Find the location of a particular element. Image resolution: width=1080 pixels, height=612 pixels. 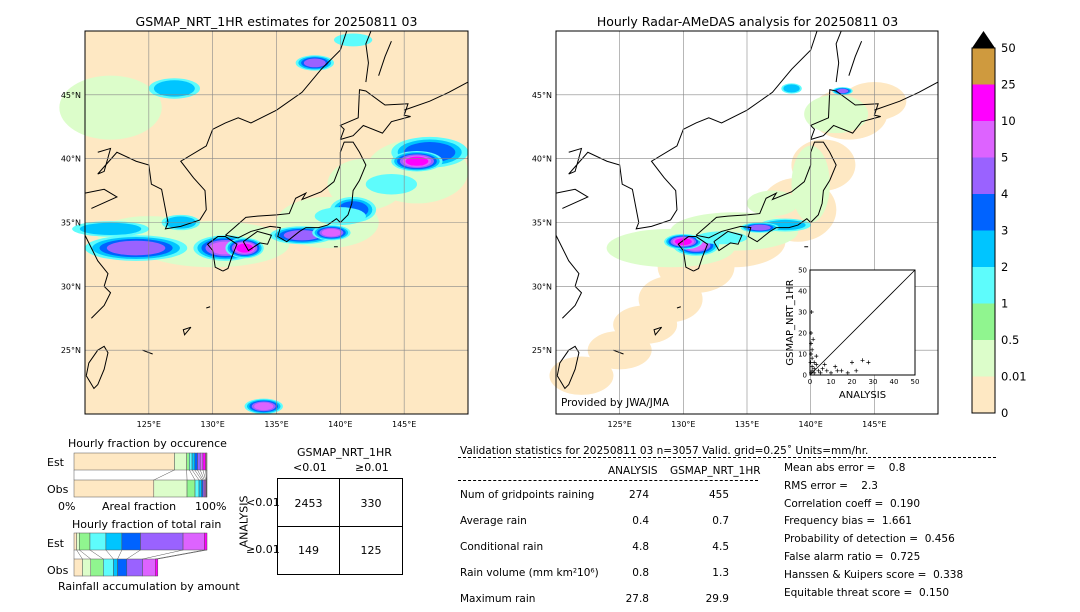

stat-label: Maximum rain is located at coordinates (498, 599).